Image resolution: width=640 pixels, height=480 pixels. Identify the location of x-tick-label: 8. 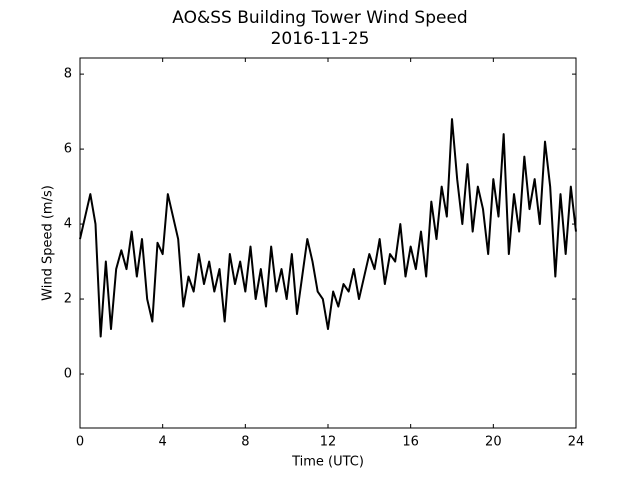
(245, 442).